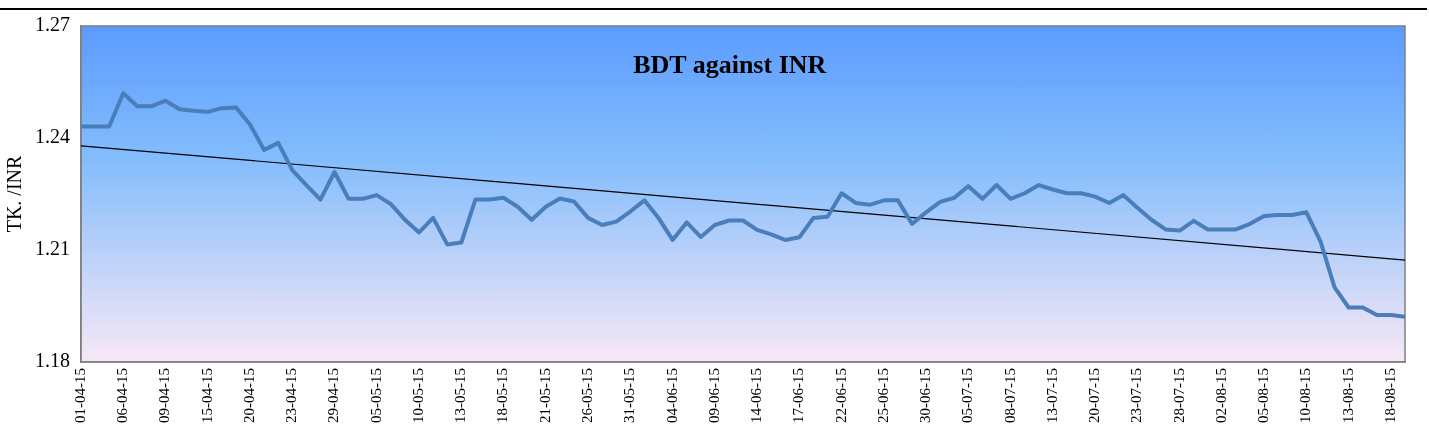 The height and width of the screenshot is (429, 1429). What do you see at coordinates (248, 396) in the screenshot?
I see `x-tick-label: 20-04-15` at bounding box center [248, 396].